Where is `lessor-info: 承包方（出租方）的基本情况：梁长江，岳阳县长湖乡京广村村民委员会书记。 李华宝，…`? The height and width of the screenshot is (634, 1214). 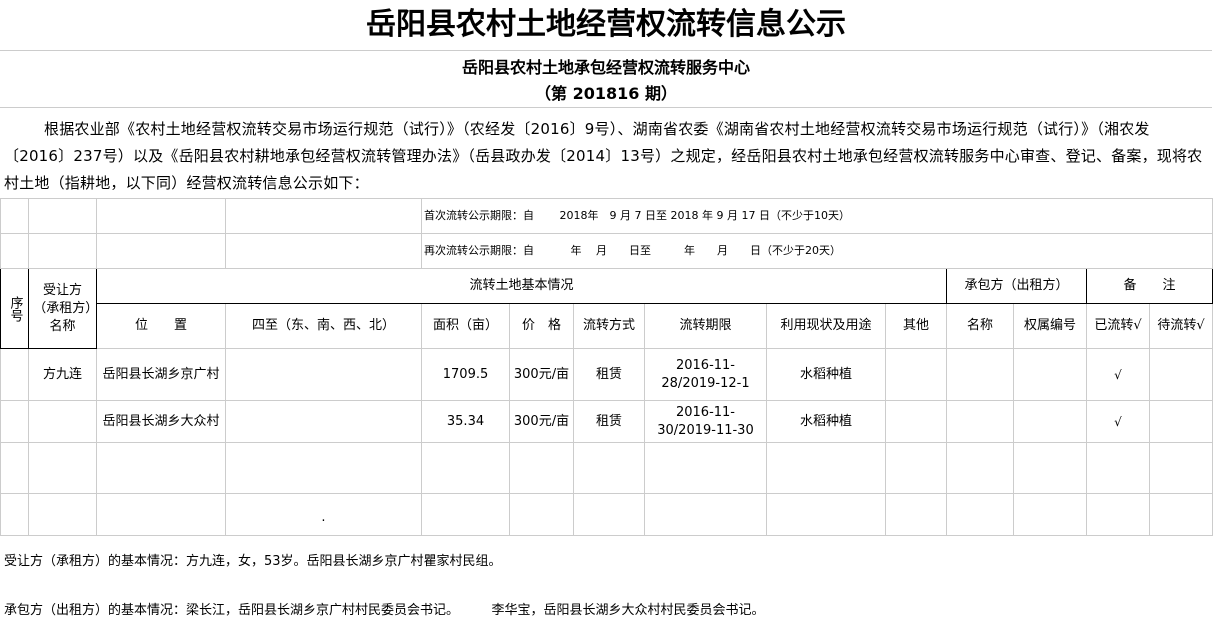 lessor-info: 承包方（出租方）的基本情况：梁长江，岳阳县长湖乡京广村村民委员会书记。 李华宝，… is located at coordinates (384, 610).